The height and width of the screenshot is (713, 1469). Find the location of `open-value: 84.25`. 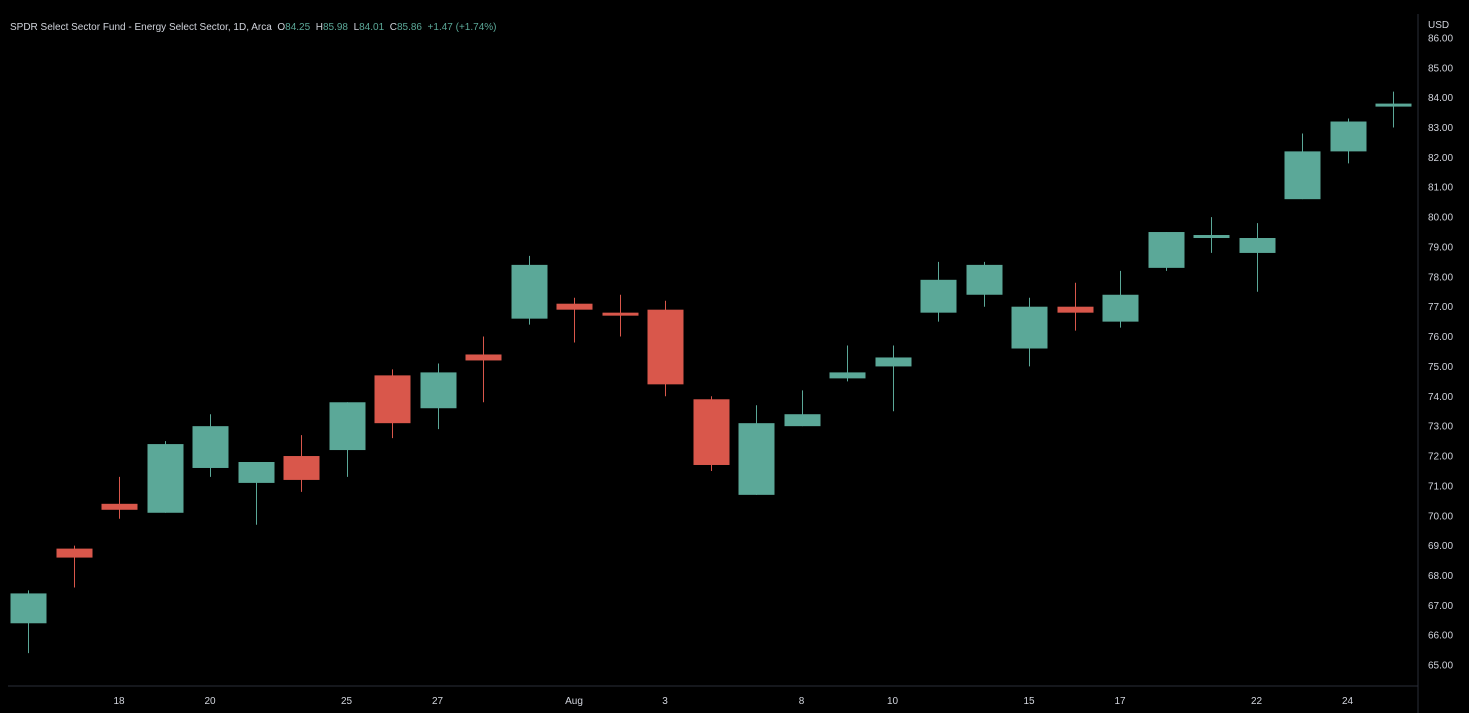

open-value: 84.25 is located at coordinates (298, 27).